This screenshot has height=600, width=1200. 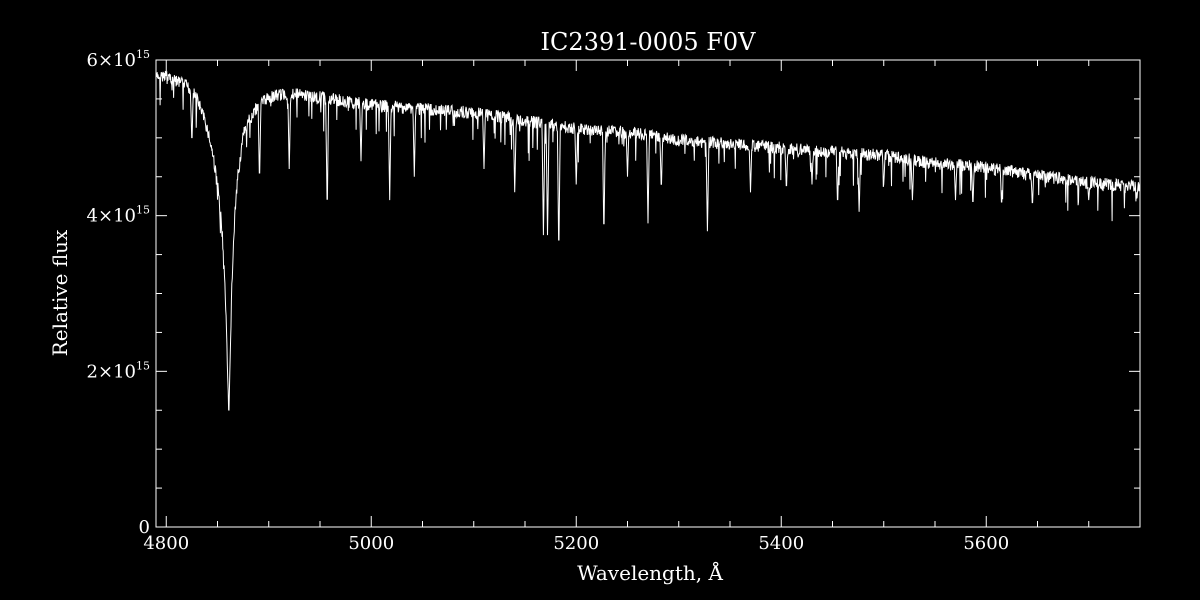 I want to click on x-axis-label: Wavelength, Å, so click(x=650, y=572).